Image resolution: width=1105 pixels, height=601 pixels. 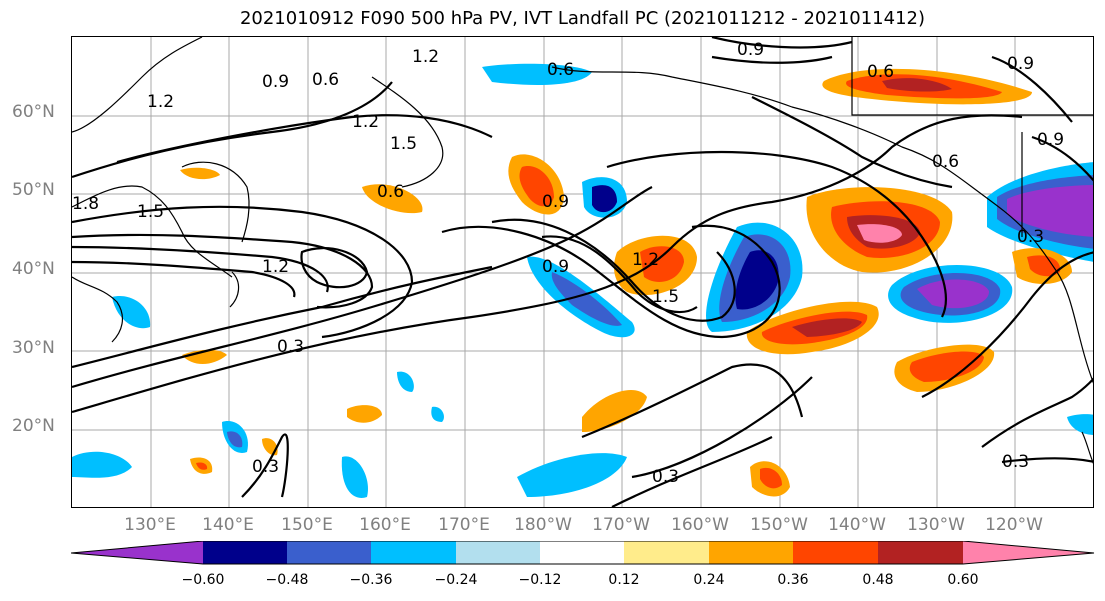 I want to click on colorbar-tick-label: −0.36, so click(x=371, y=580).